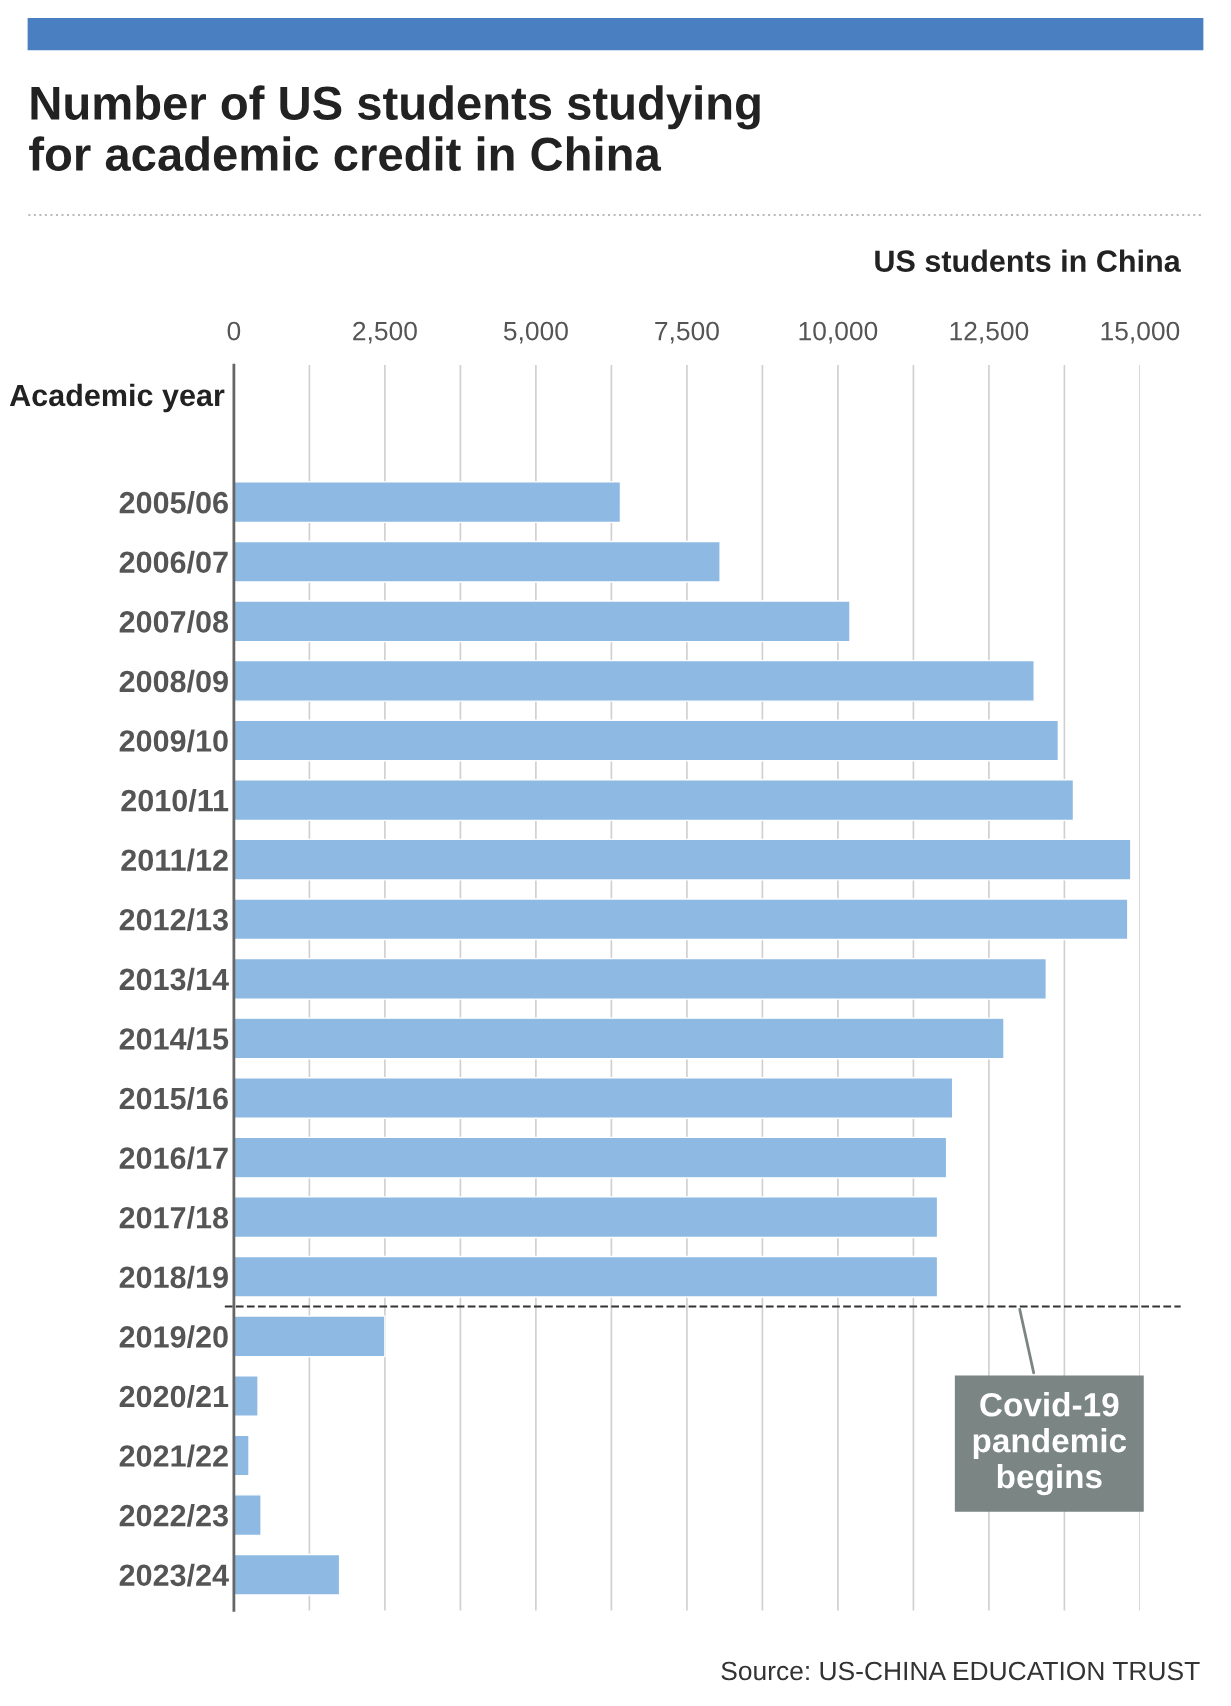  What do you see at coordinates (117, 398) in the screenshot?
I see `y-axis-title: Academic year` at bounding box center [117, 398].